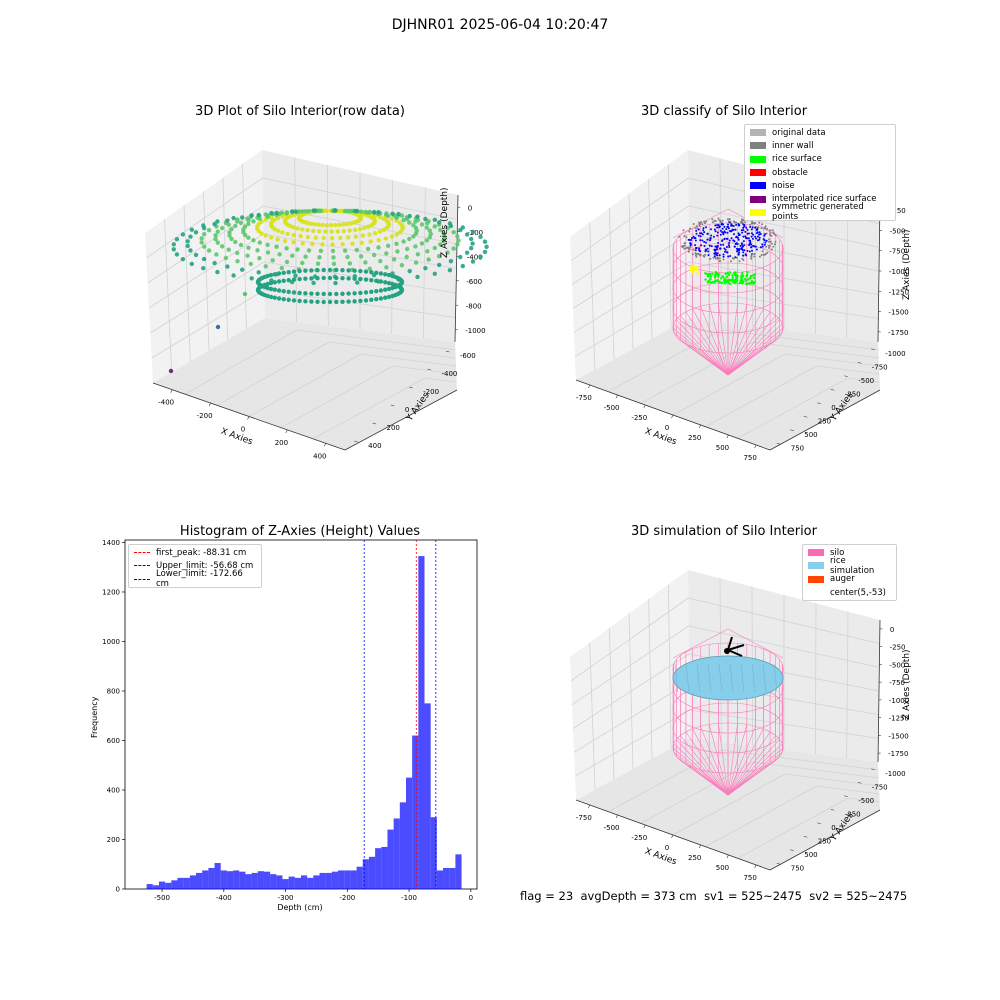 This screenshot has width=1000, height=1000. I want to click on panel1-z-tick-label: -800, so click(474, 306).